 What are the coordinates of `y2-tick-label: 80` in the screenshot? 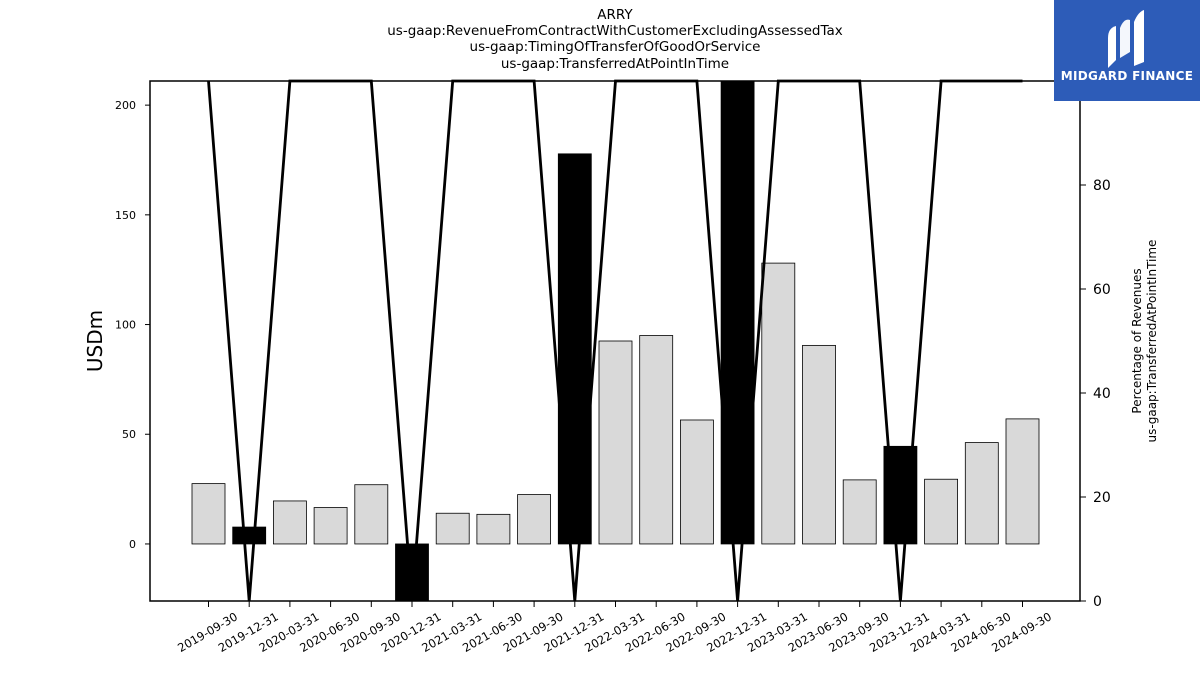 It's located at (1102, 186).